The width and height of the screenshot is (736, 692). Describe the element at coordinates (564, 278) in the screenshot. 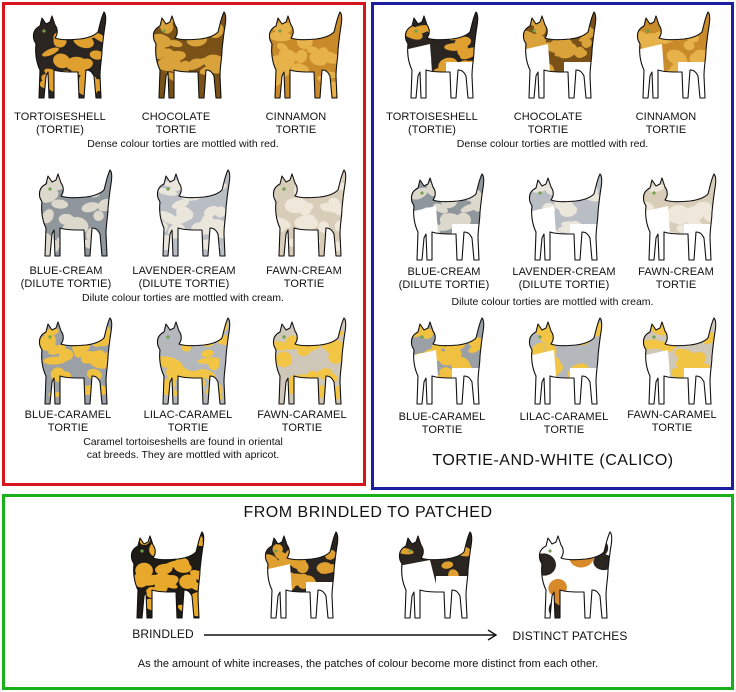

I see `label-lavender-cream-white: LAVENDER-CREAM (DILUTE TORTIE)` at that location.